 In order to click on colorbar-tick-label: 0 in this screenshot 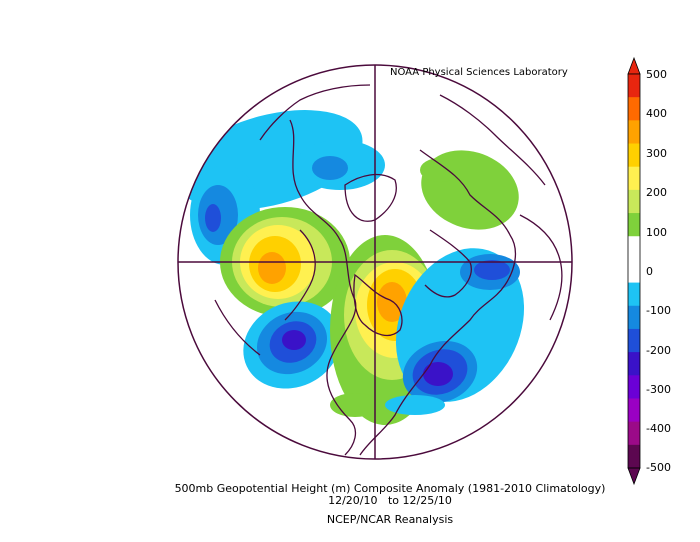, I will do `click(649, 271)`.